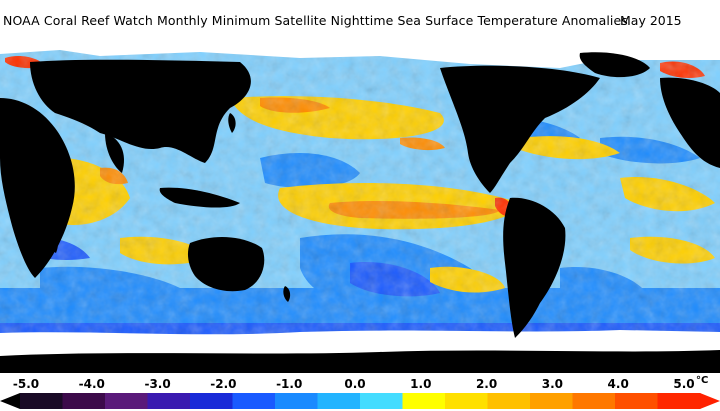  What do you see at coordinates (421, 384) in the screenshot?
I see `legend-tick-label: 1.0` at bounding box center [421, 384].